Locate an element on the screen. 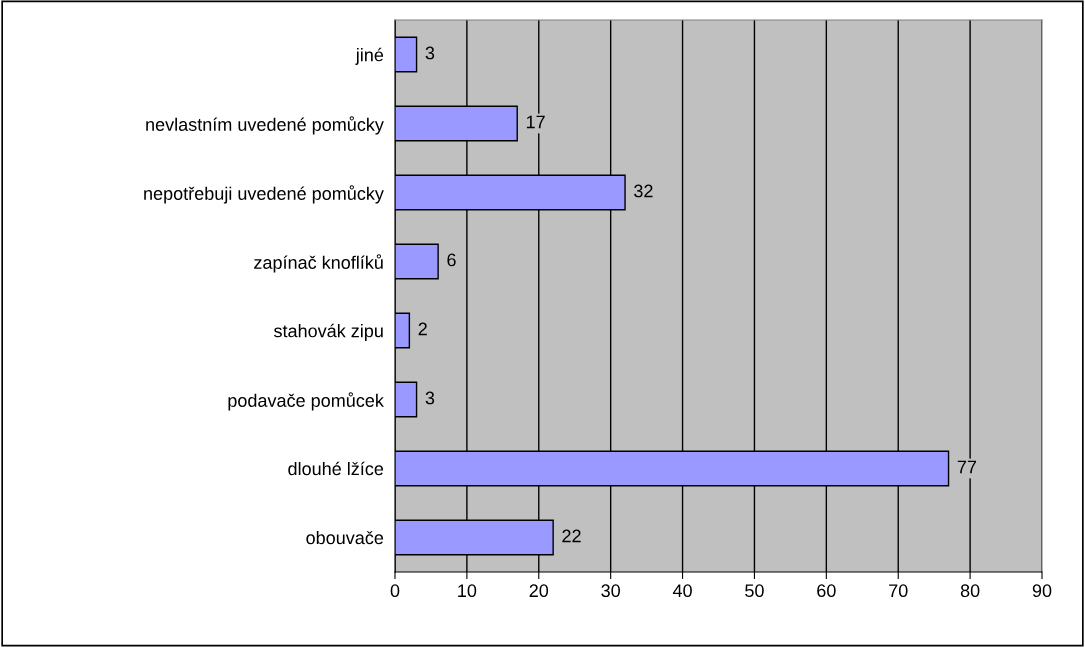 The width and height of the screenshot is (1085, 647). data-label: 77 is located at coordinates (967, 467).